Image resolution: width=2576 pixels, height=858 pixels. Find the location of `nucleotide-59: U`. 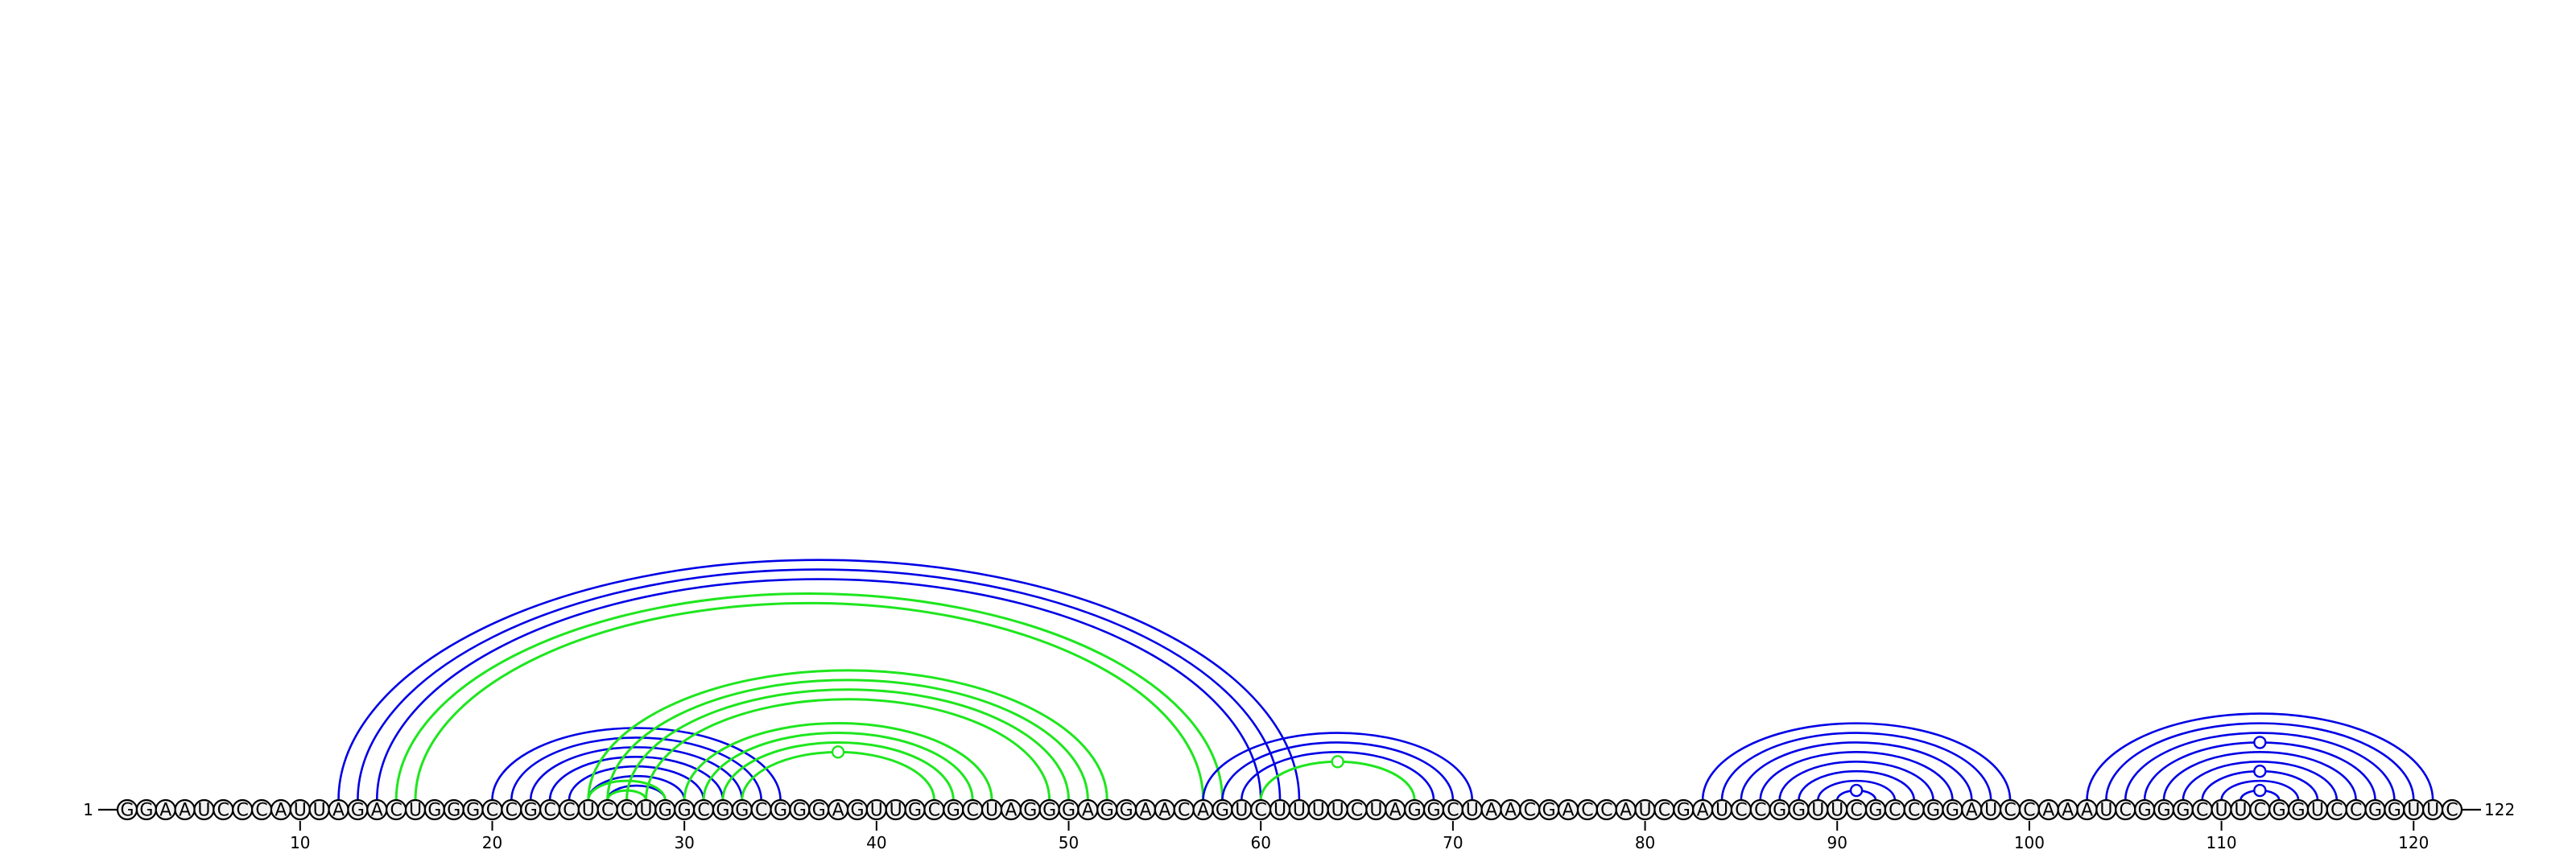

nucleotide-59: U is located at coordinates (1242, 809).